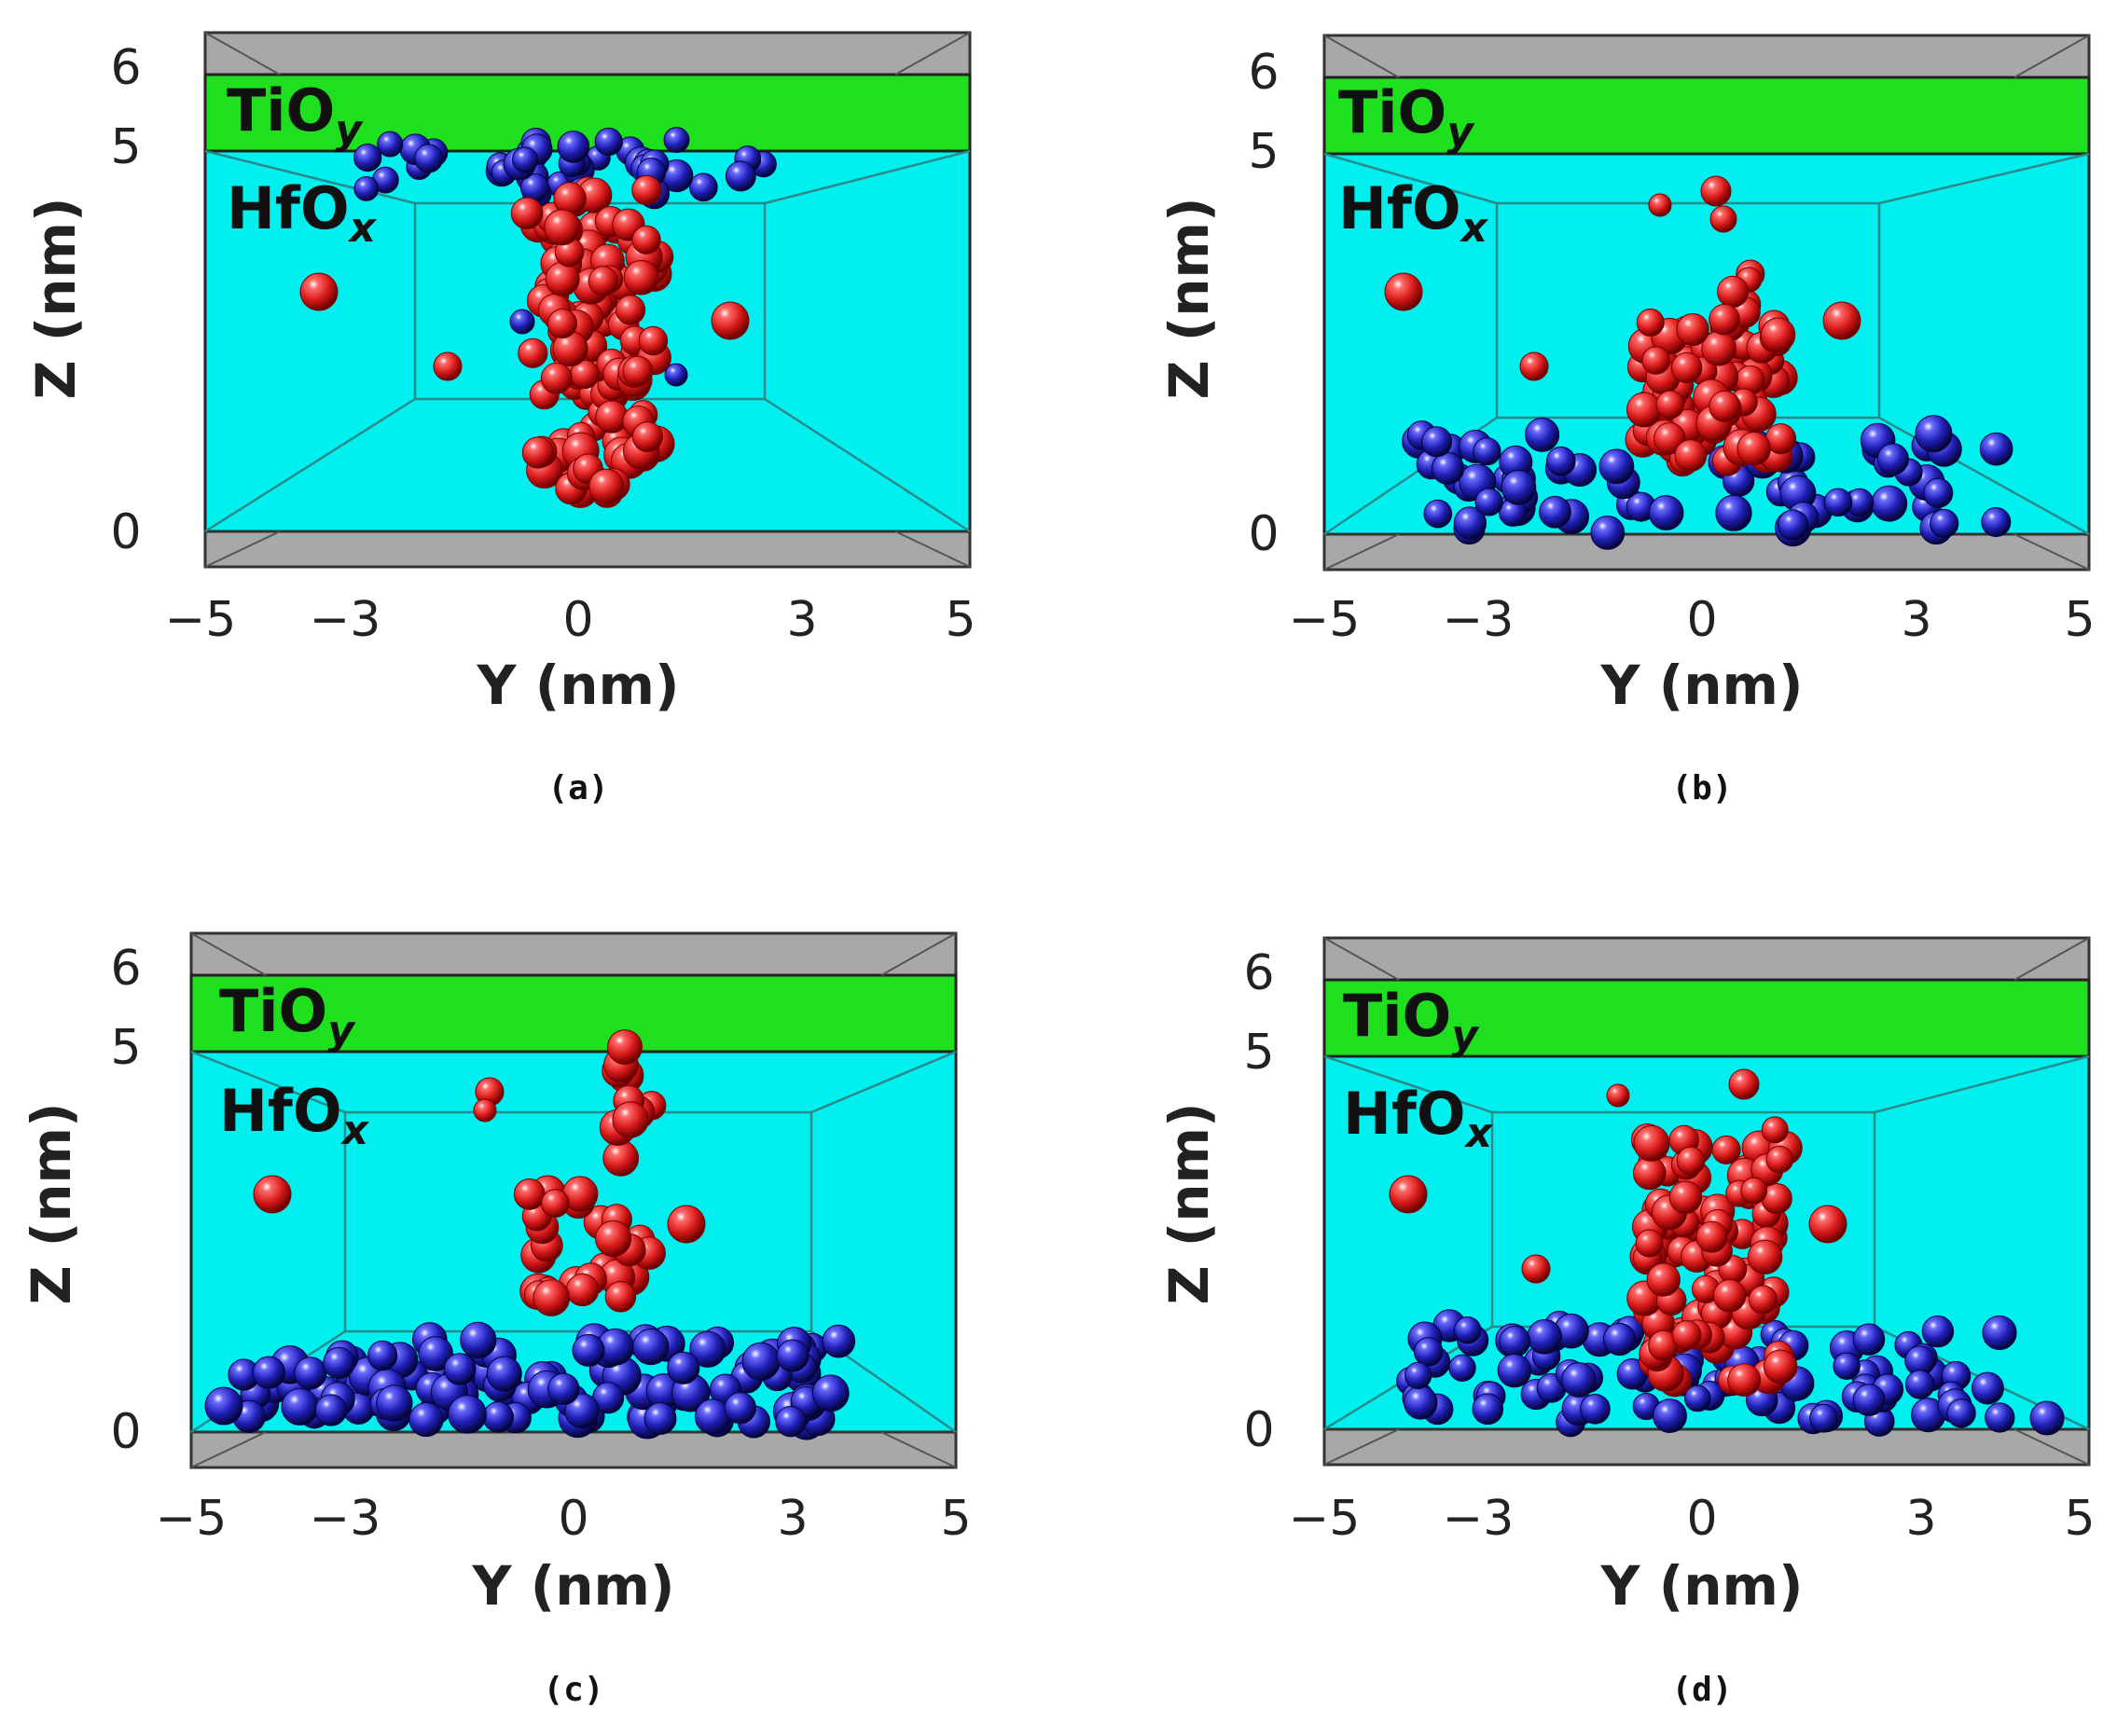  What do you see at coordinates (1258, 1053) in the screenshot?
I see `y-tick-5: 5` at bounding box center [1258, 1053].